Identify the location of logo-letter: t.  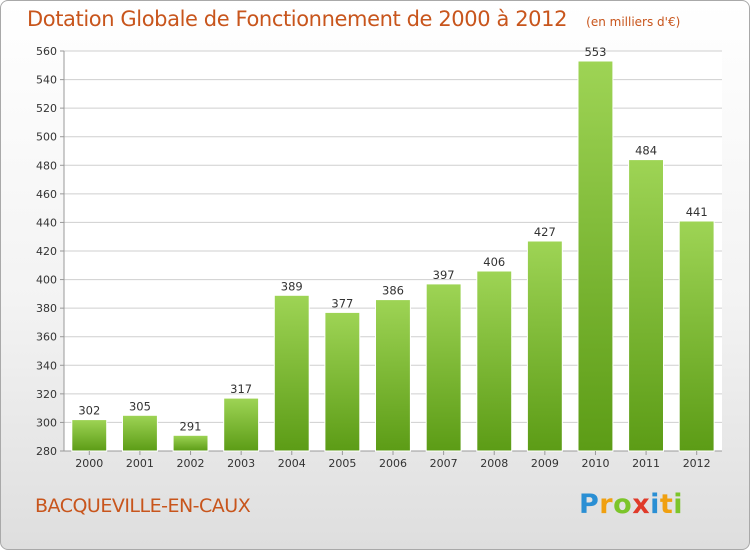
(666, 504).